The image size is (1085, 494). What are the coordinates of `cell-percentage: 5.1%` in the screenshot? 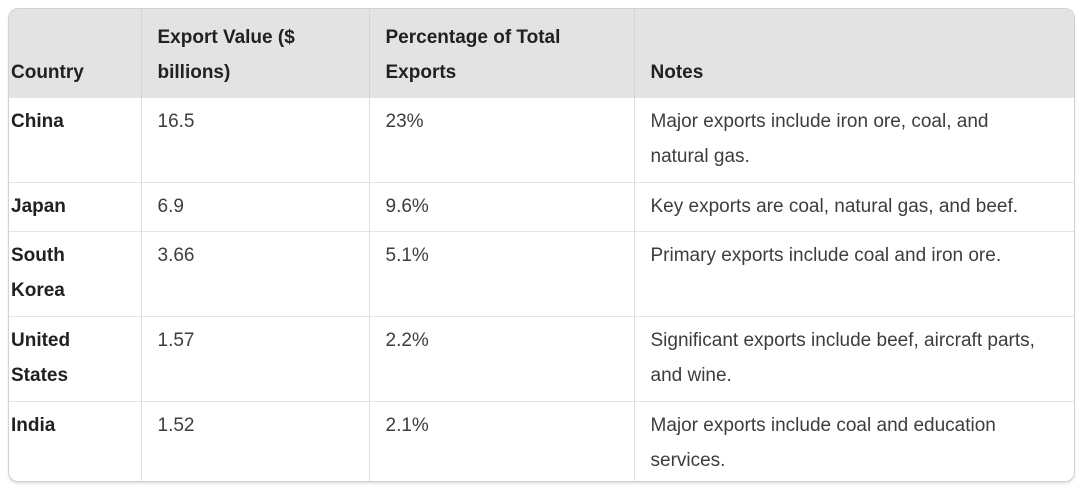 It's located at (502, 273).